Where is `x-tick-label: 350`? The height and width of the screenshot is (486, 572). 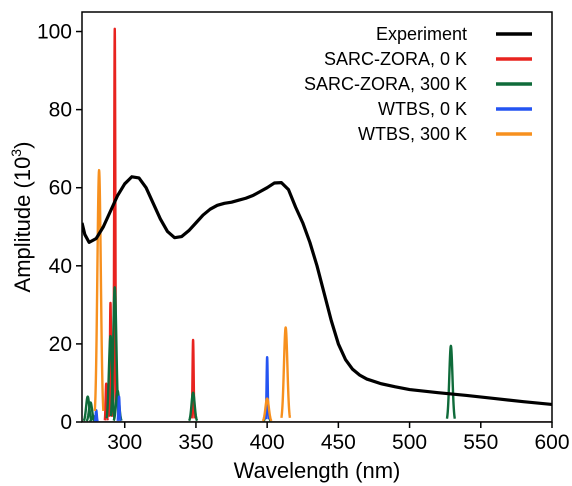
x-tick-label: 350 is located at coordinates (195, 442).